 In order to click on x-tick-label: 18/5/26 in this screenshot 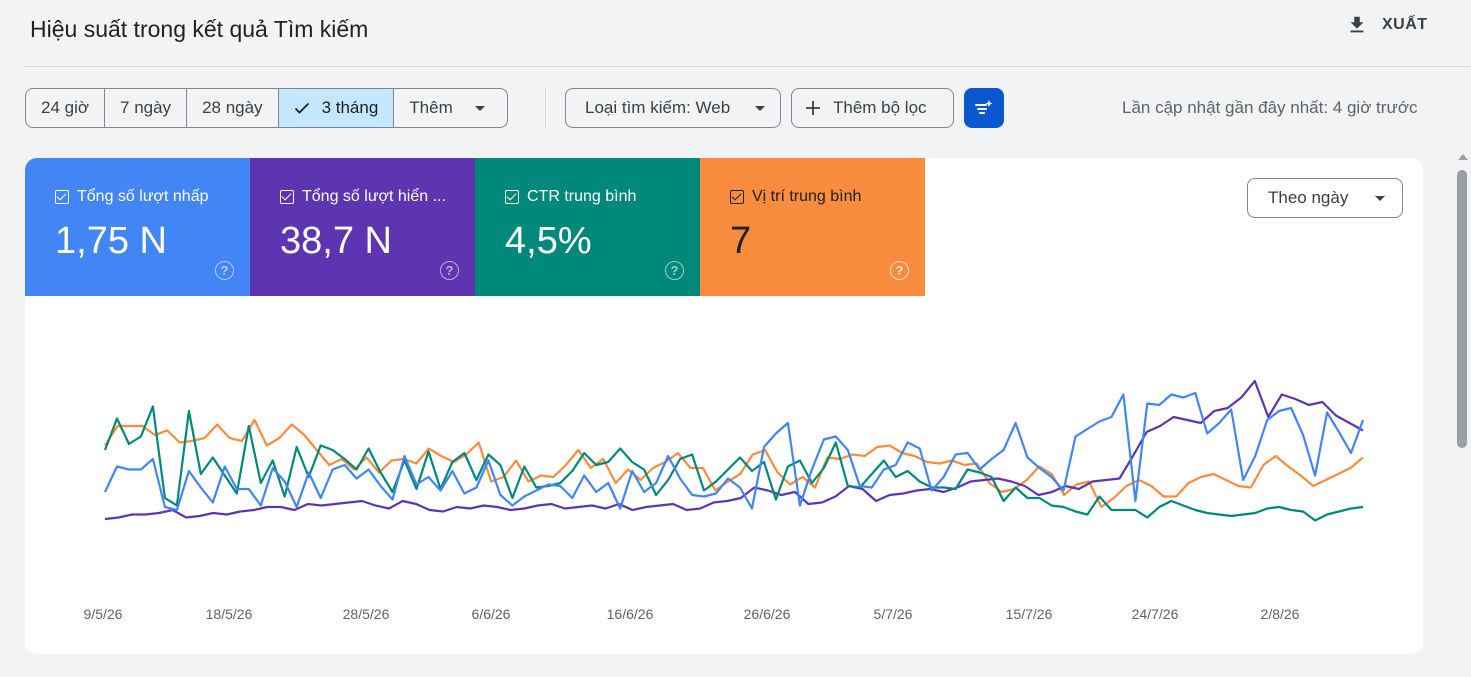, I will do `click(229, 614)`.